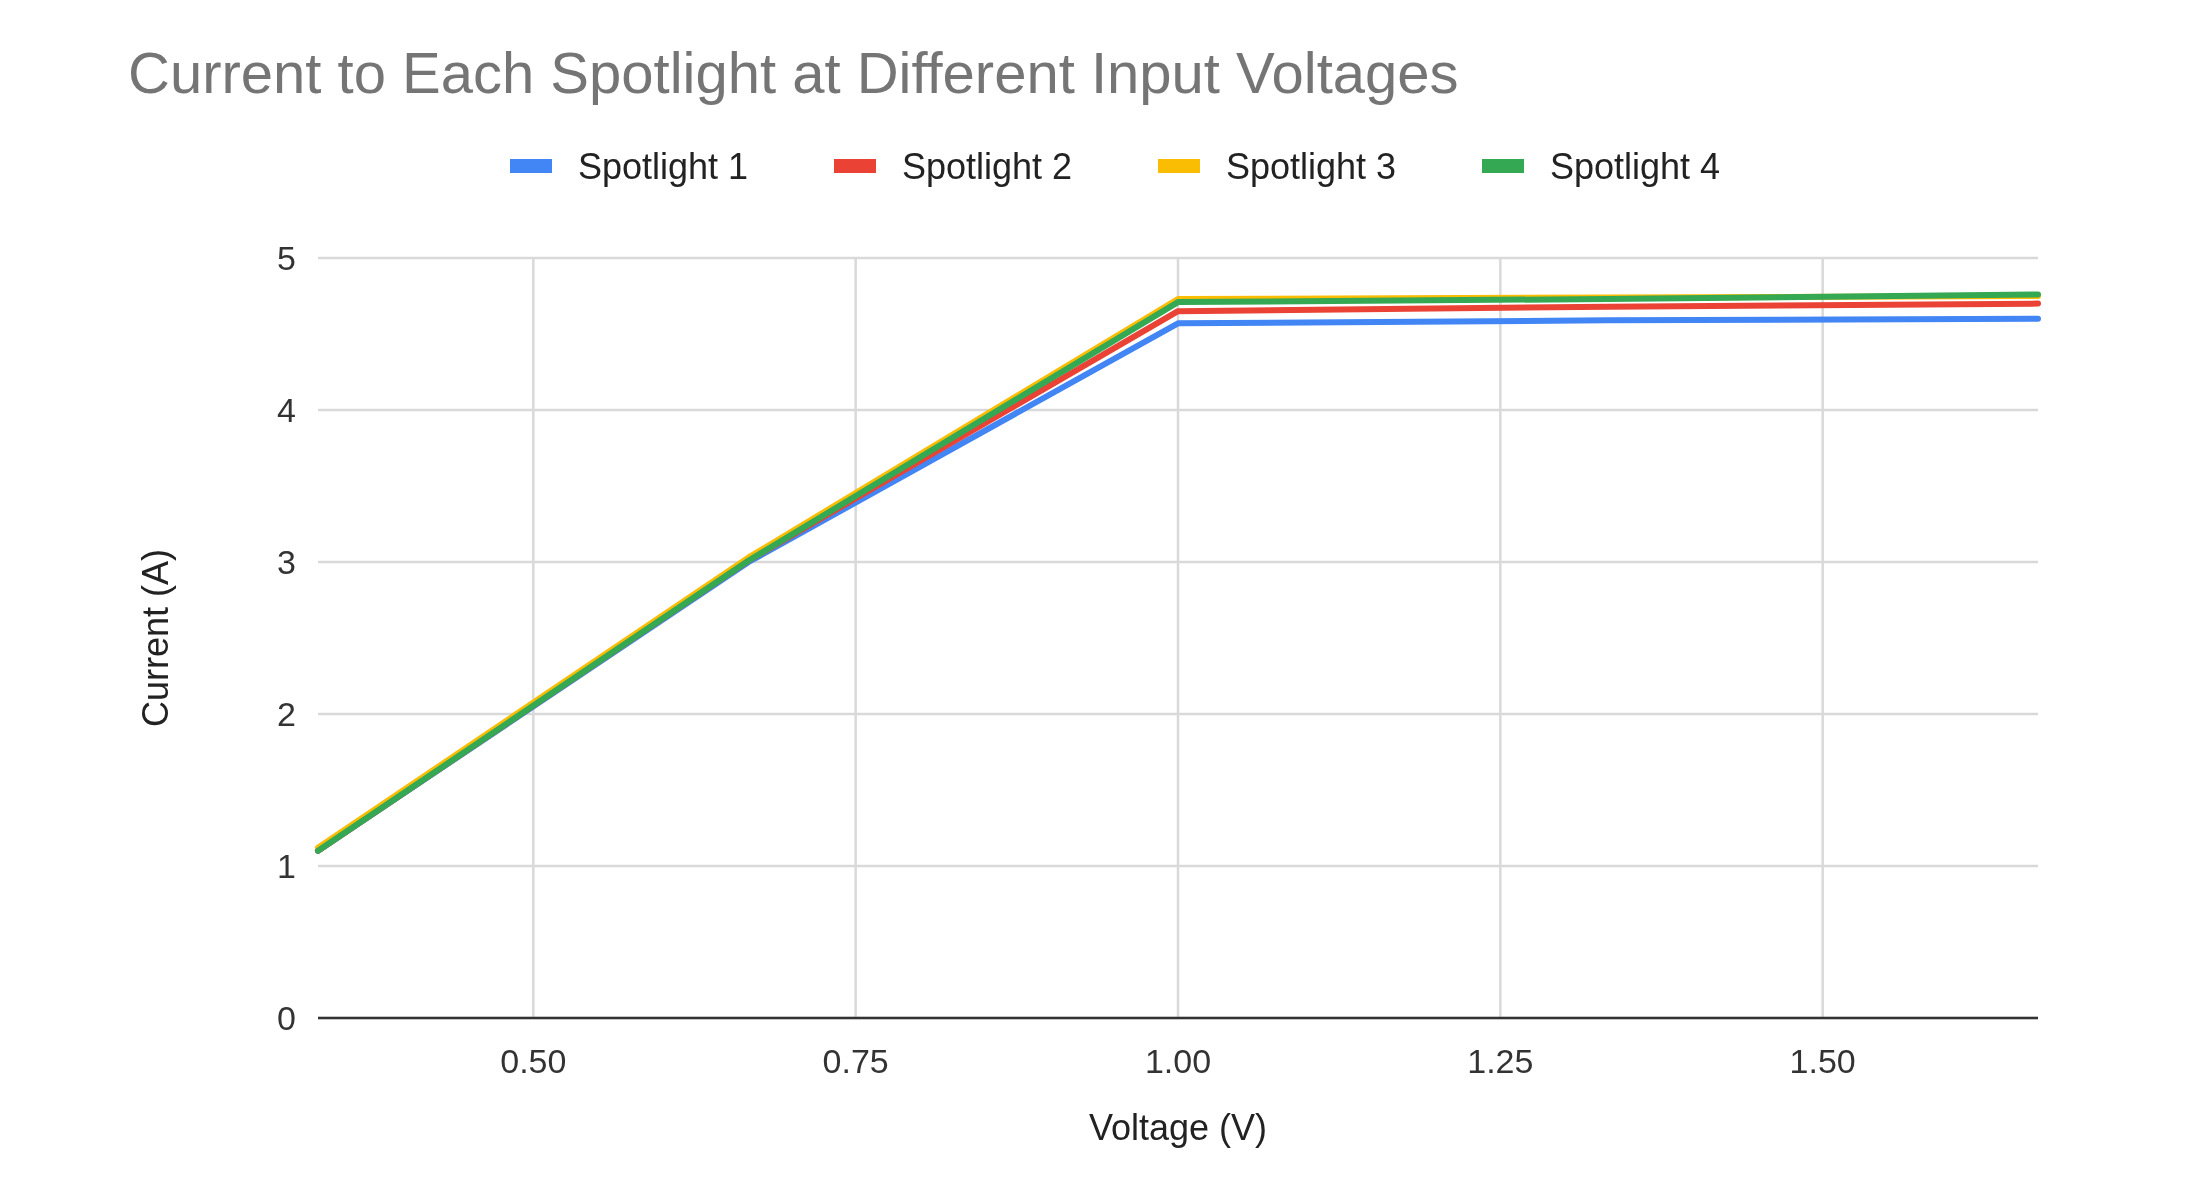 The image size is (2196, 1184). Describe the element at coordinates (855, 1061) in the screenshot. I see `x-tick-label: 0.75` at that location.